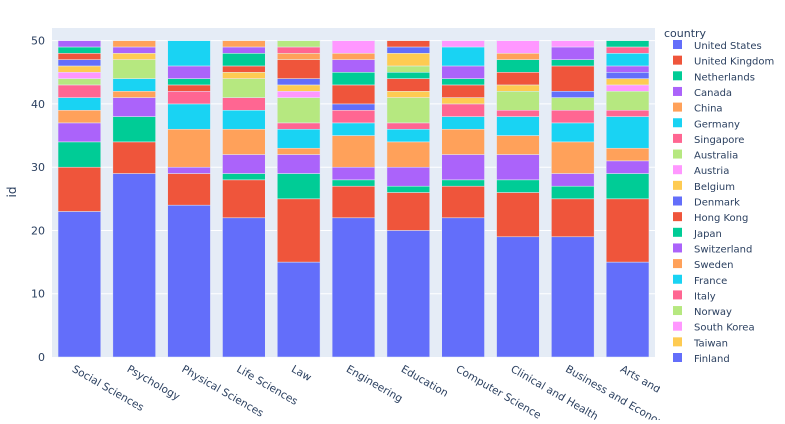 The height and width of the screenshot is (424, 785). Describe the element at coordinates (685, 33) in the screenshot. I see `legend-title: country` at that location.